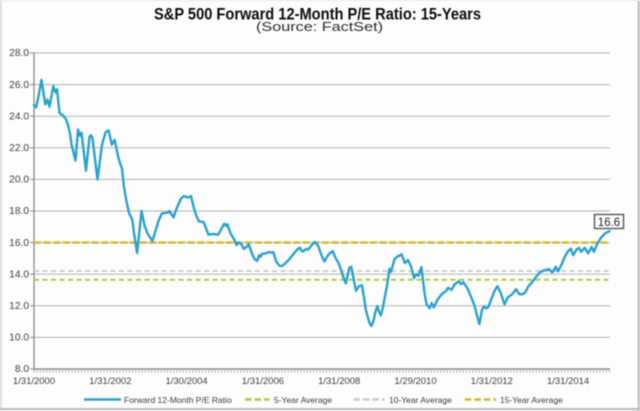 The width and height of the screenshot is (640, 411). What do you see at coordinates (609, 223) in the screenshot?
I see `svg-text: 16.6` at bounding box center [609, 223].